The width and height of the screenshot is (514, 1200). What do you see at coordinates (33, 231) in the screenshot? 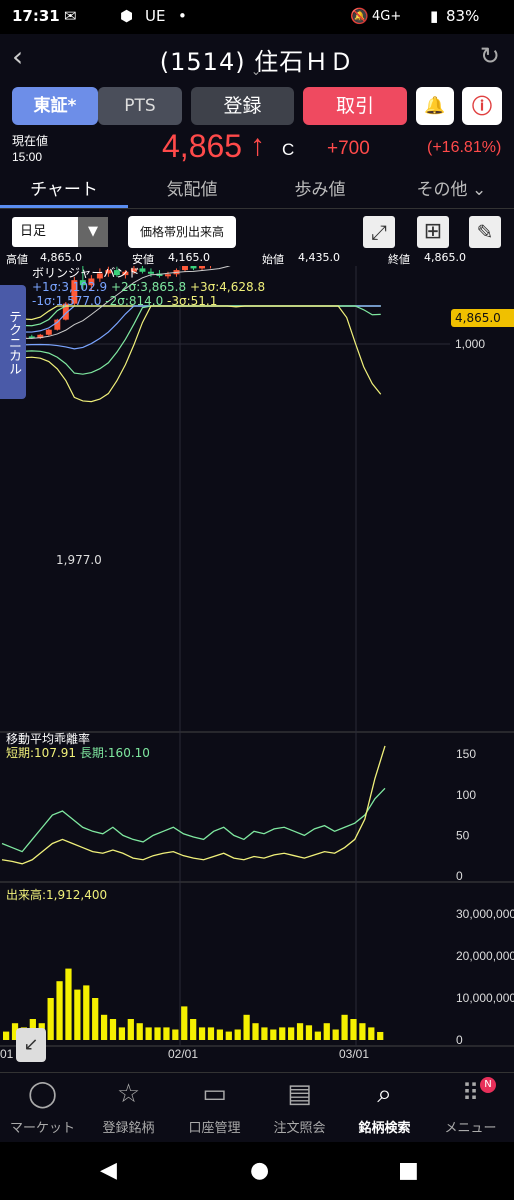
I see `period-value: 日足` at bounding box center [33, 231].